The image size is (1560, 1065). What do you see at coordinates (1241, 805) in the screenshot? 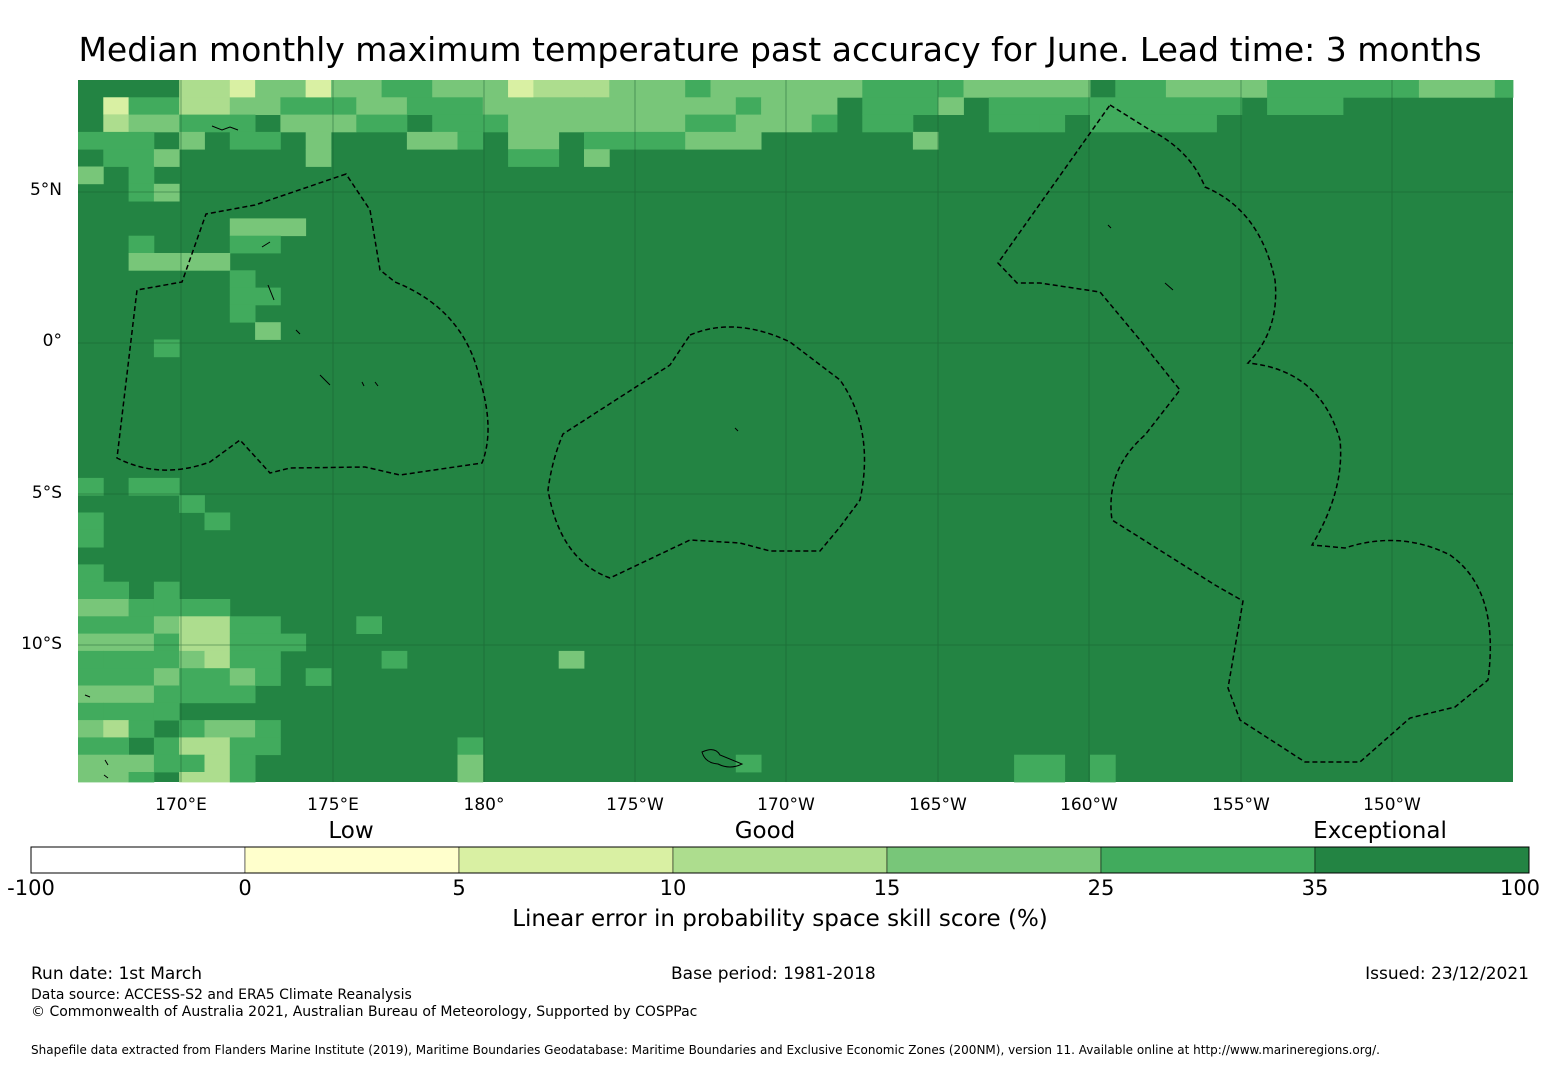
I see `lon-label-155w: 155°W` at bounding box center [1241, 805].